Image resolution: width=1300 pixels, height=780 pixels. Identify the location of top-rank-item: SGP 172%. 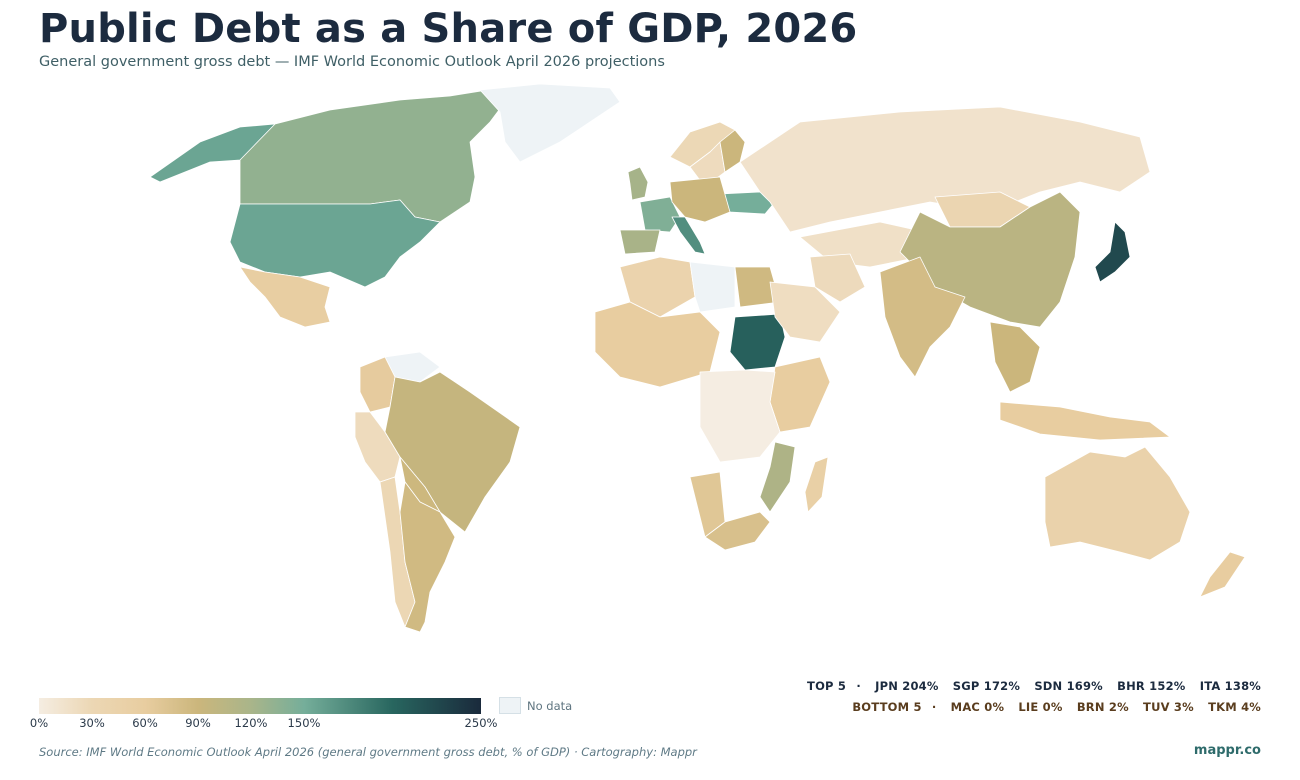
(986, 686).